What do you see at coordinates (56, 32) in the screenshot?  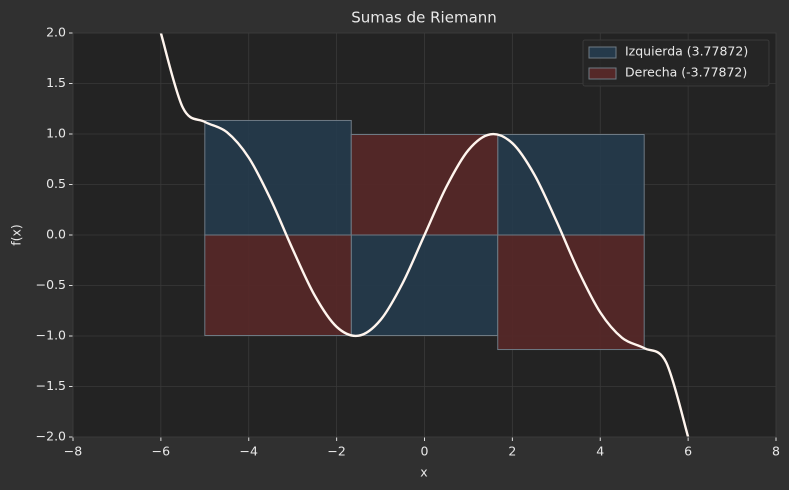 I see `y-tick-label: 2.0` at bounding box center [56, 32].